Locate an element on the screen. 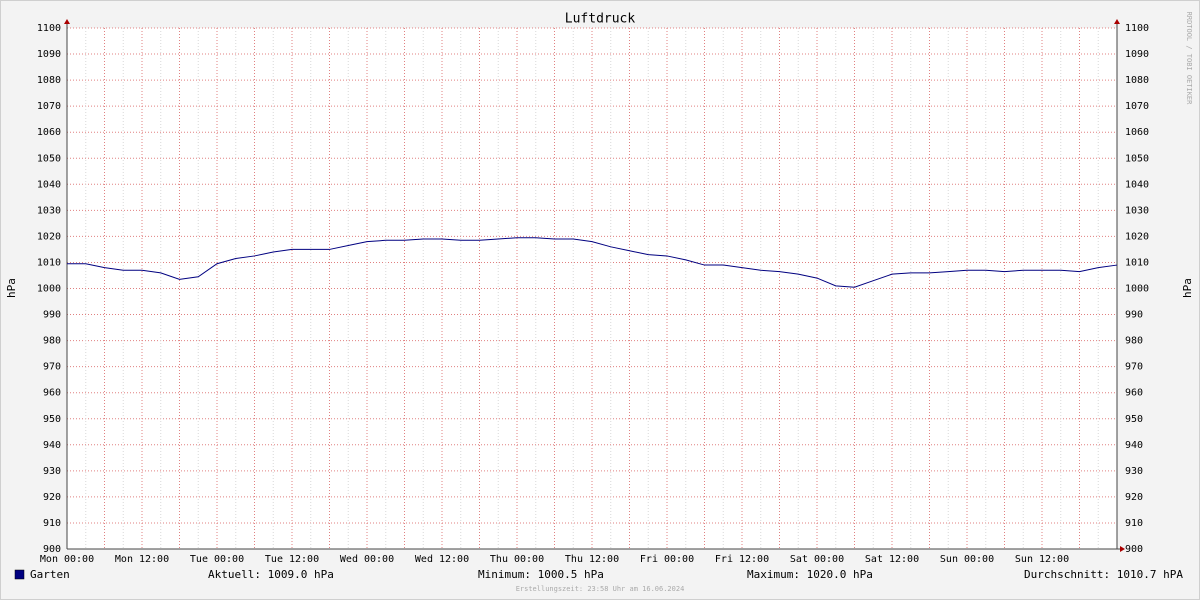 The image size is (1200, 600). legend-stat: Durchschnitt: 1010.7 hPA is located at coordinates (1103, 574).